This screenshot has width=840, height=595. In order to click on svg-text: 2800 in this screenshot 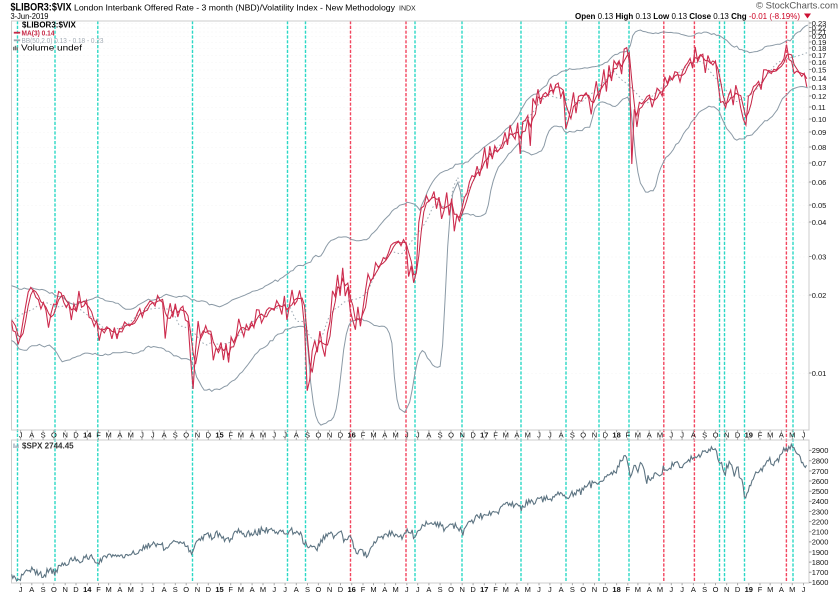, I will do `click(820, 461)`.